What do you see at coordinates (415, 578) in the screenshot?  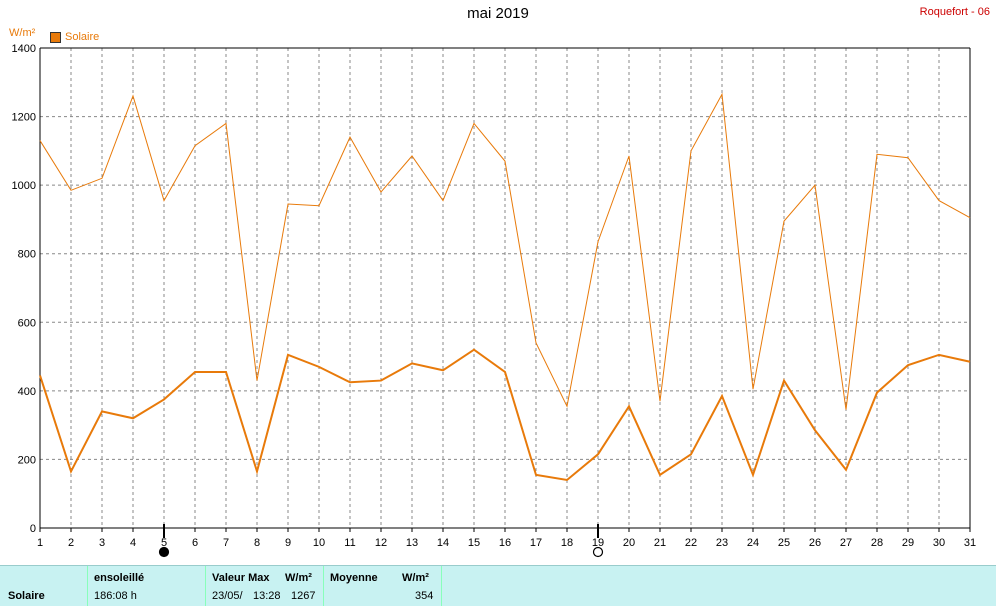 I see `average-unit: W/m²` at bounding box center [415, 578].